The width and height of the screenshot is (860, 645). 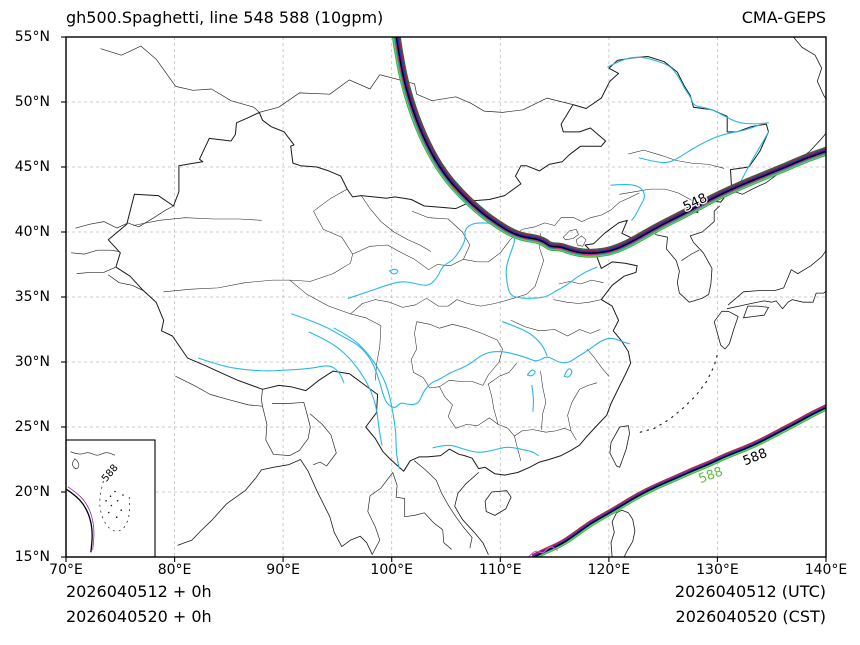 What do you see at coordinates (750, 616) in the screenshot?
I see `valid-time-cst: 2026040520 (CST)` at bounding box center [750, 616].